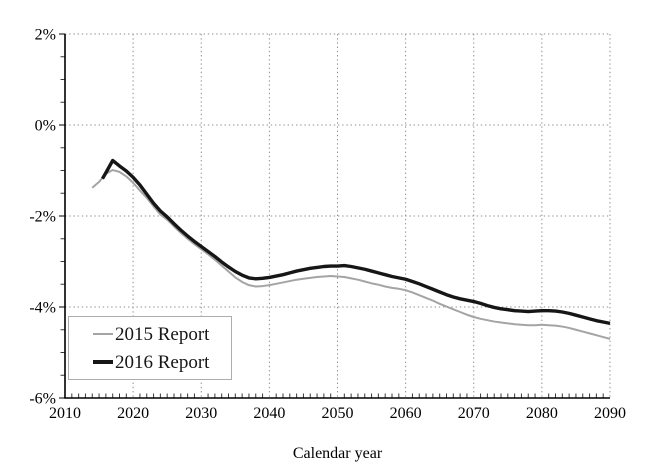 This screenshot has height=468, width=648. I want to click on x-tick-label: 2060, so click(406, 413).